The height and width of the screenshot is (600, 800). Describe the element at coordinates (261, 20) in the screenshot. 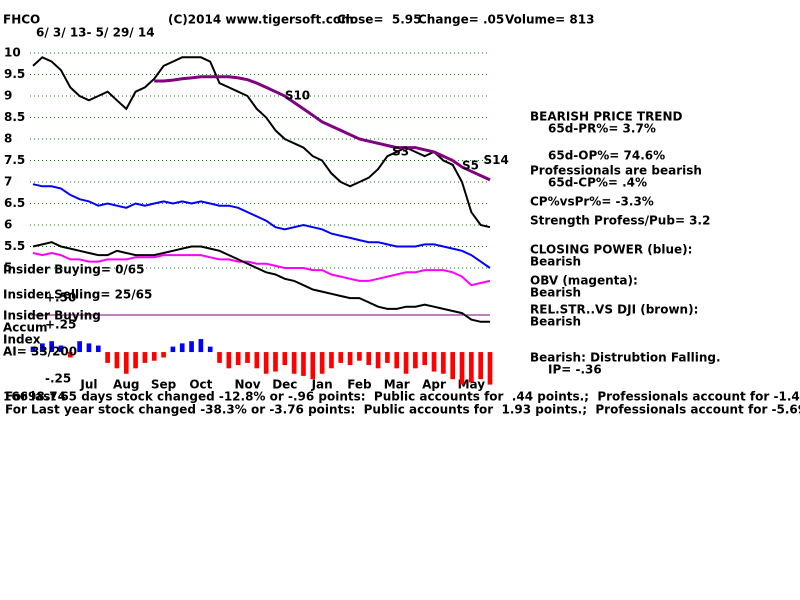

I see `copyright: (C)2014 www.tigersoft.com` at that location.